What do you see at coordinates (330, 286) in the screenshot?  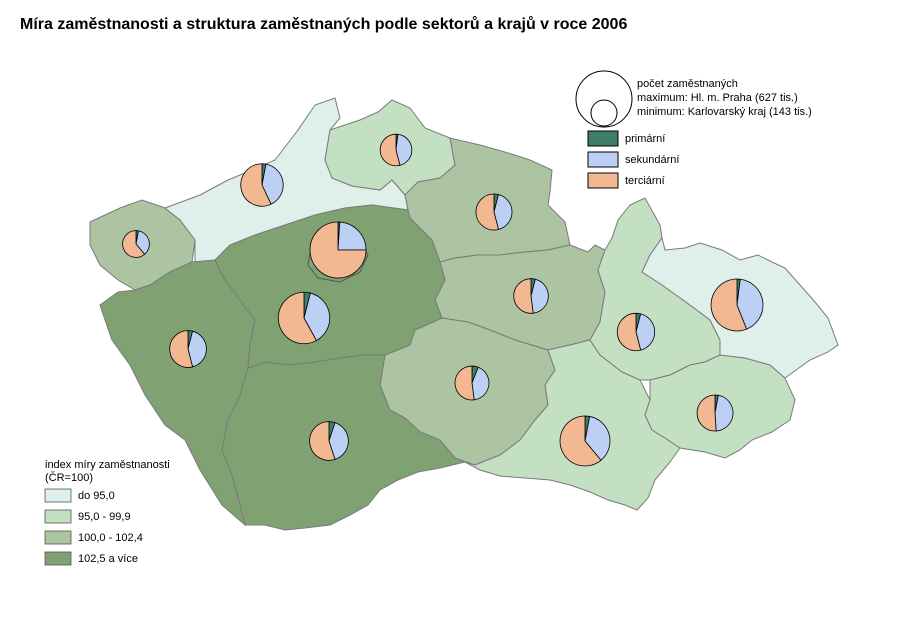 I see `region-stredocesky` at bounding box center [330, 286].